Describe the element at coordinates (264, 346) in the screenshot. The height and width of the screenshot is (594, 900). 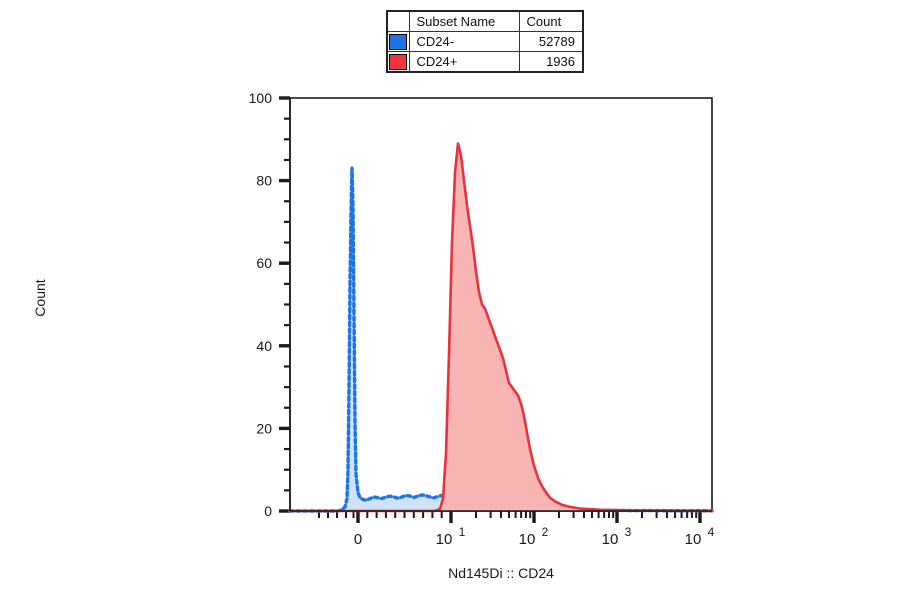
I see `y-axis-tick-label: 40` at that location.